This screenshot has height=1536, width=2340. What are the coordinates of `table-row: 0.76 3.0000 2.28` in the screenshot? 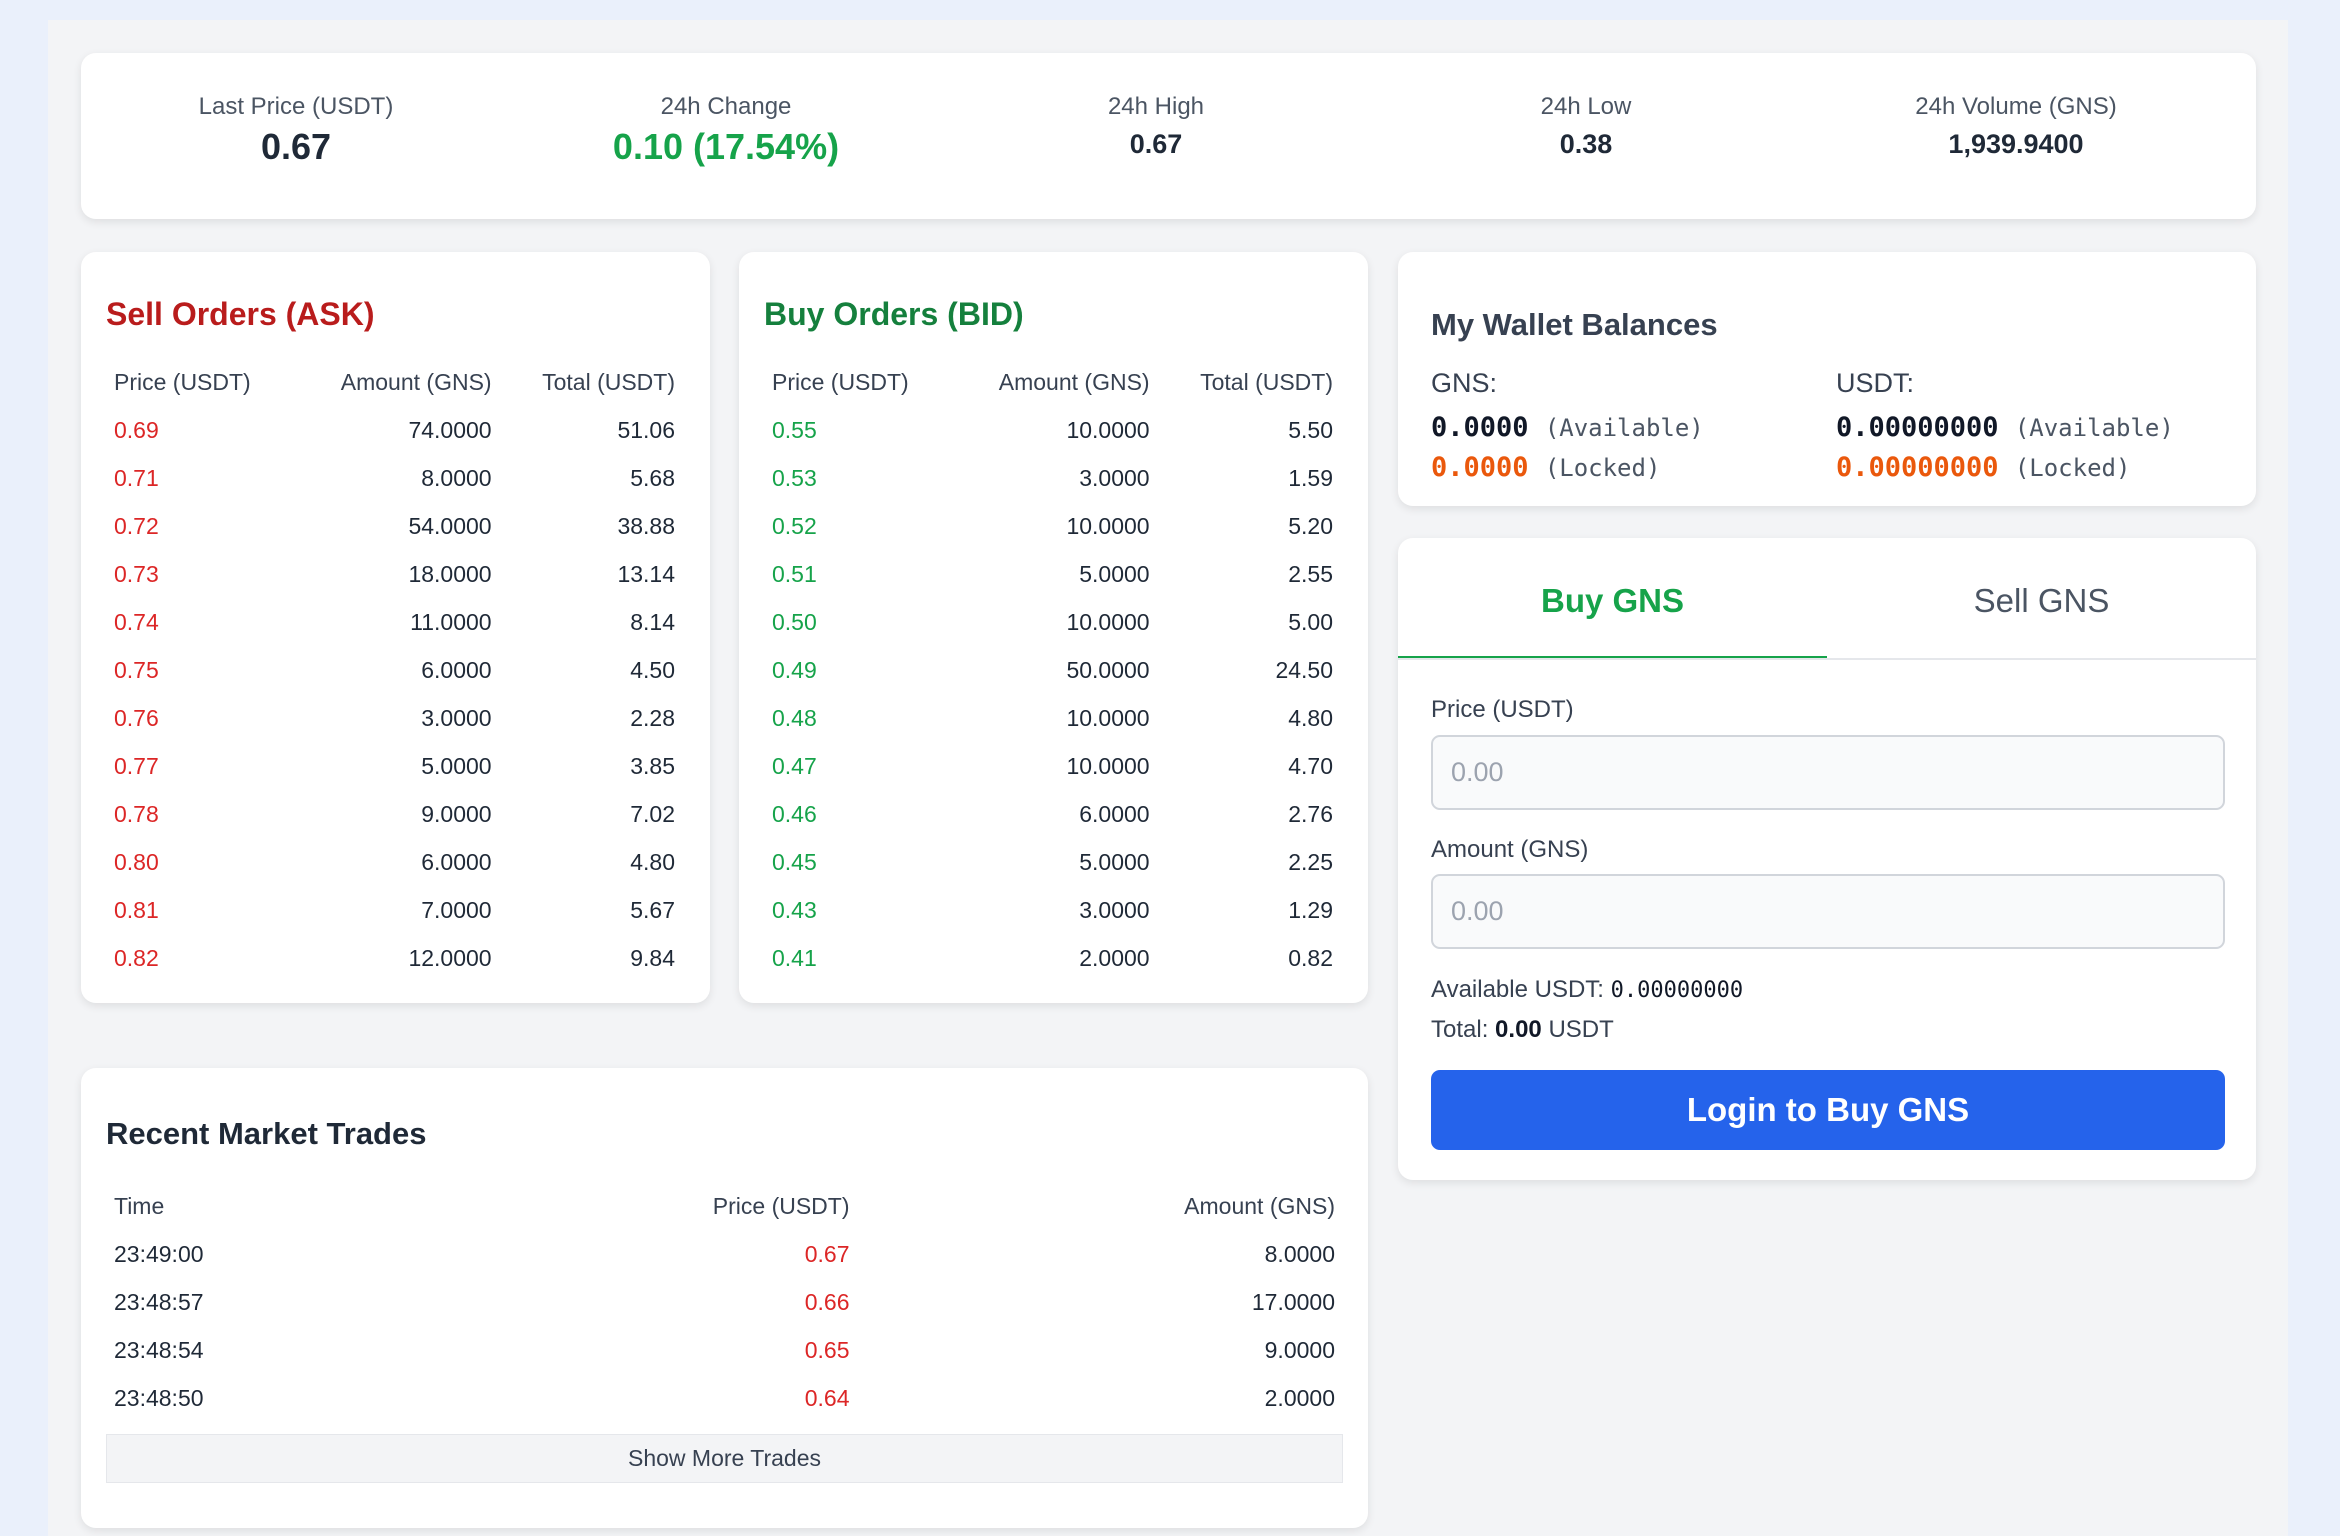 It's located at (394, 718).